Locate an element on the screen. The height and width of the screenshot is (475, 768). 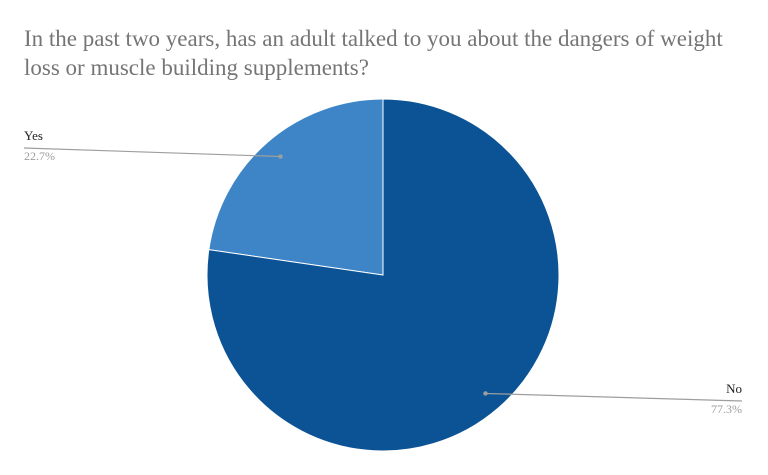
slice-percent-no: 77.3% is located at coordinates (726, 409).